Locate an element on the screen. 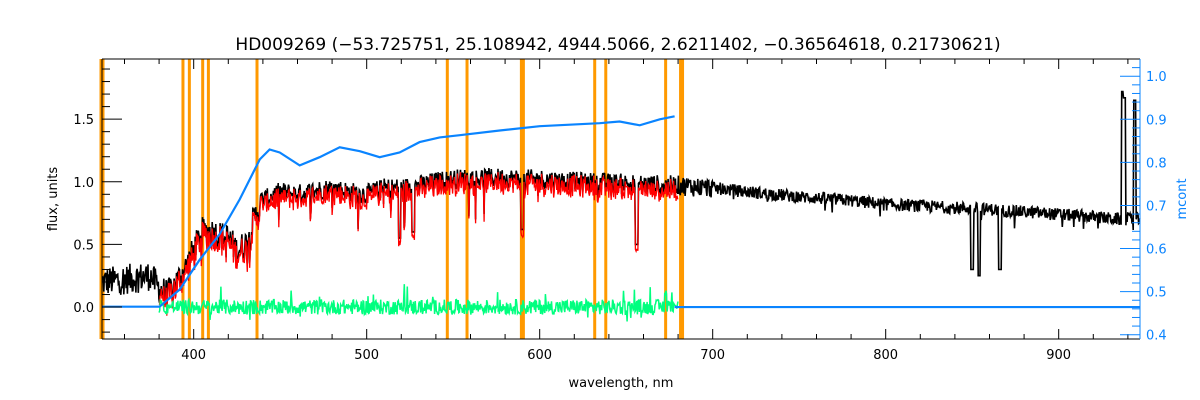  y2-tick-label: 0.9 is located at coordinates (1156, 120).